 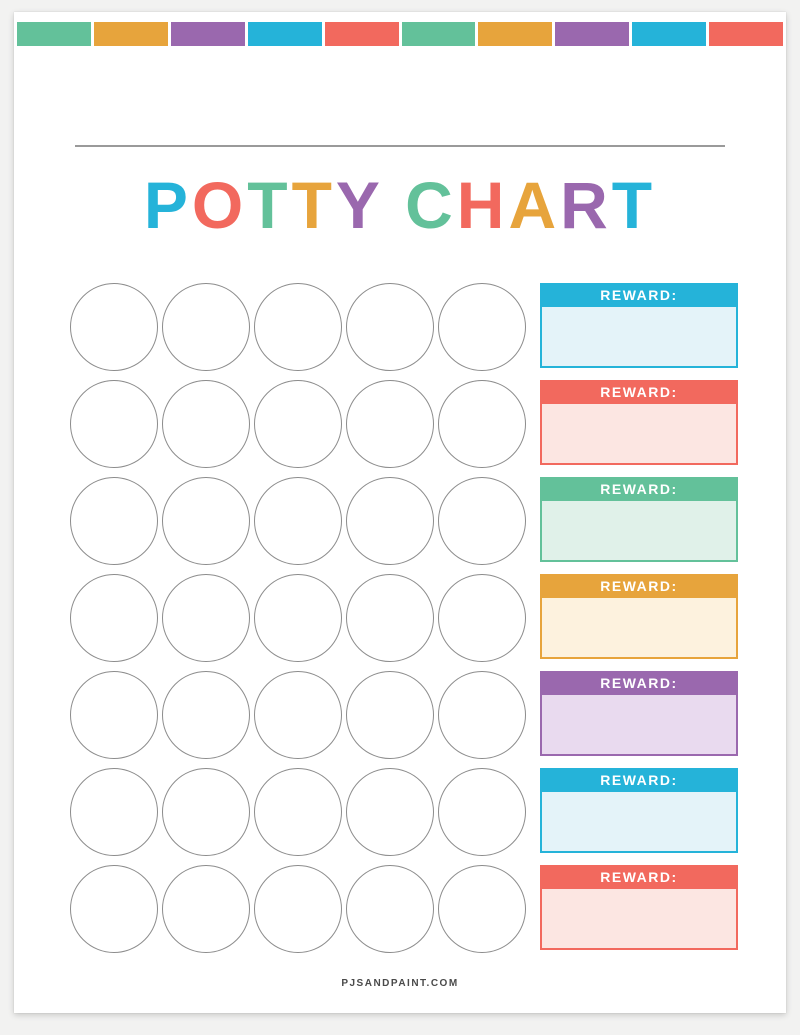 I want to click on title-letter, so click(x=394, y=205).